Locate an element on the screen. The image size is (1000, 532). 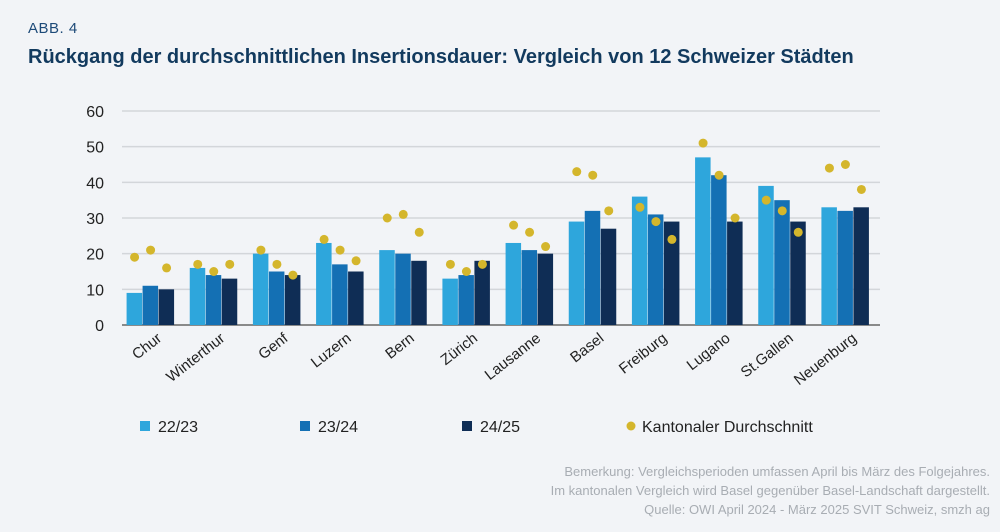
x-tick-label: Chur is located at coordinates (147, 346).